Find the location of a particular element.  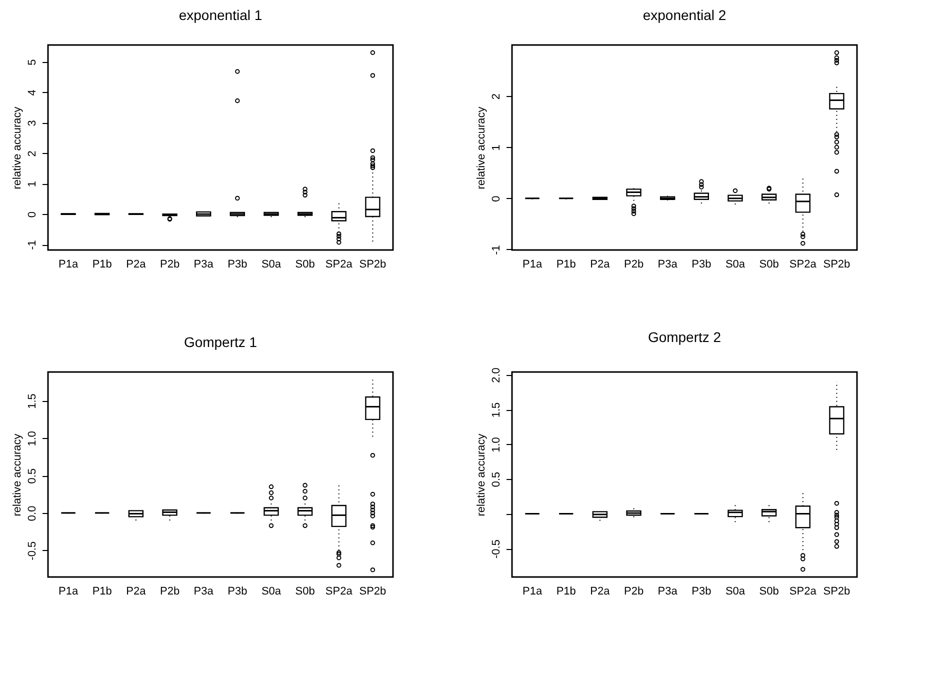

y-tick-label: 3 is located at coordinates (32, 123).